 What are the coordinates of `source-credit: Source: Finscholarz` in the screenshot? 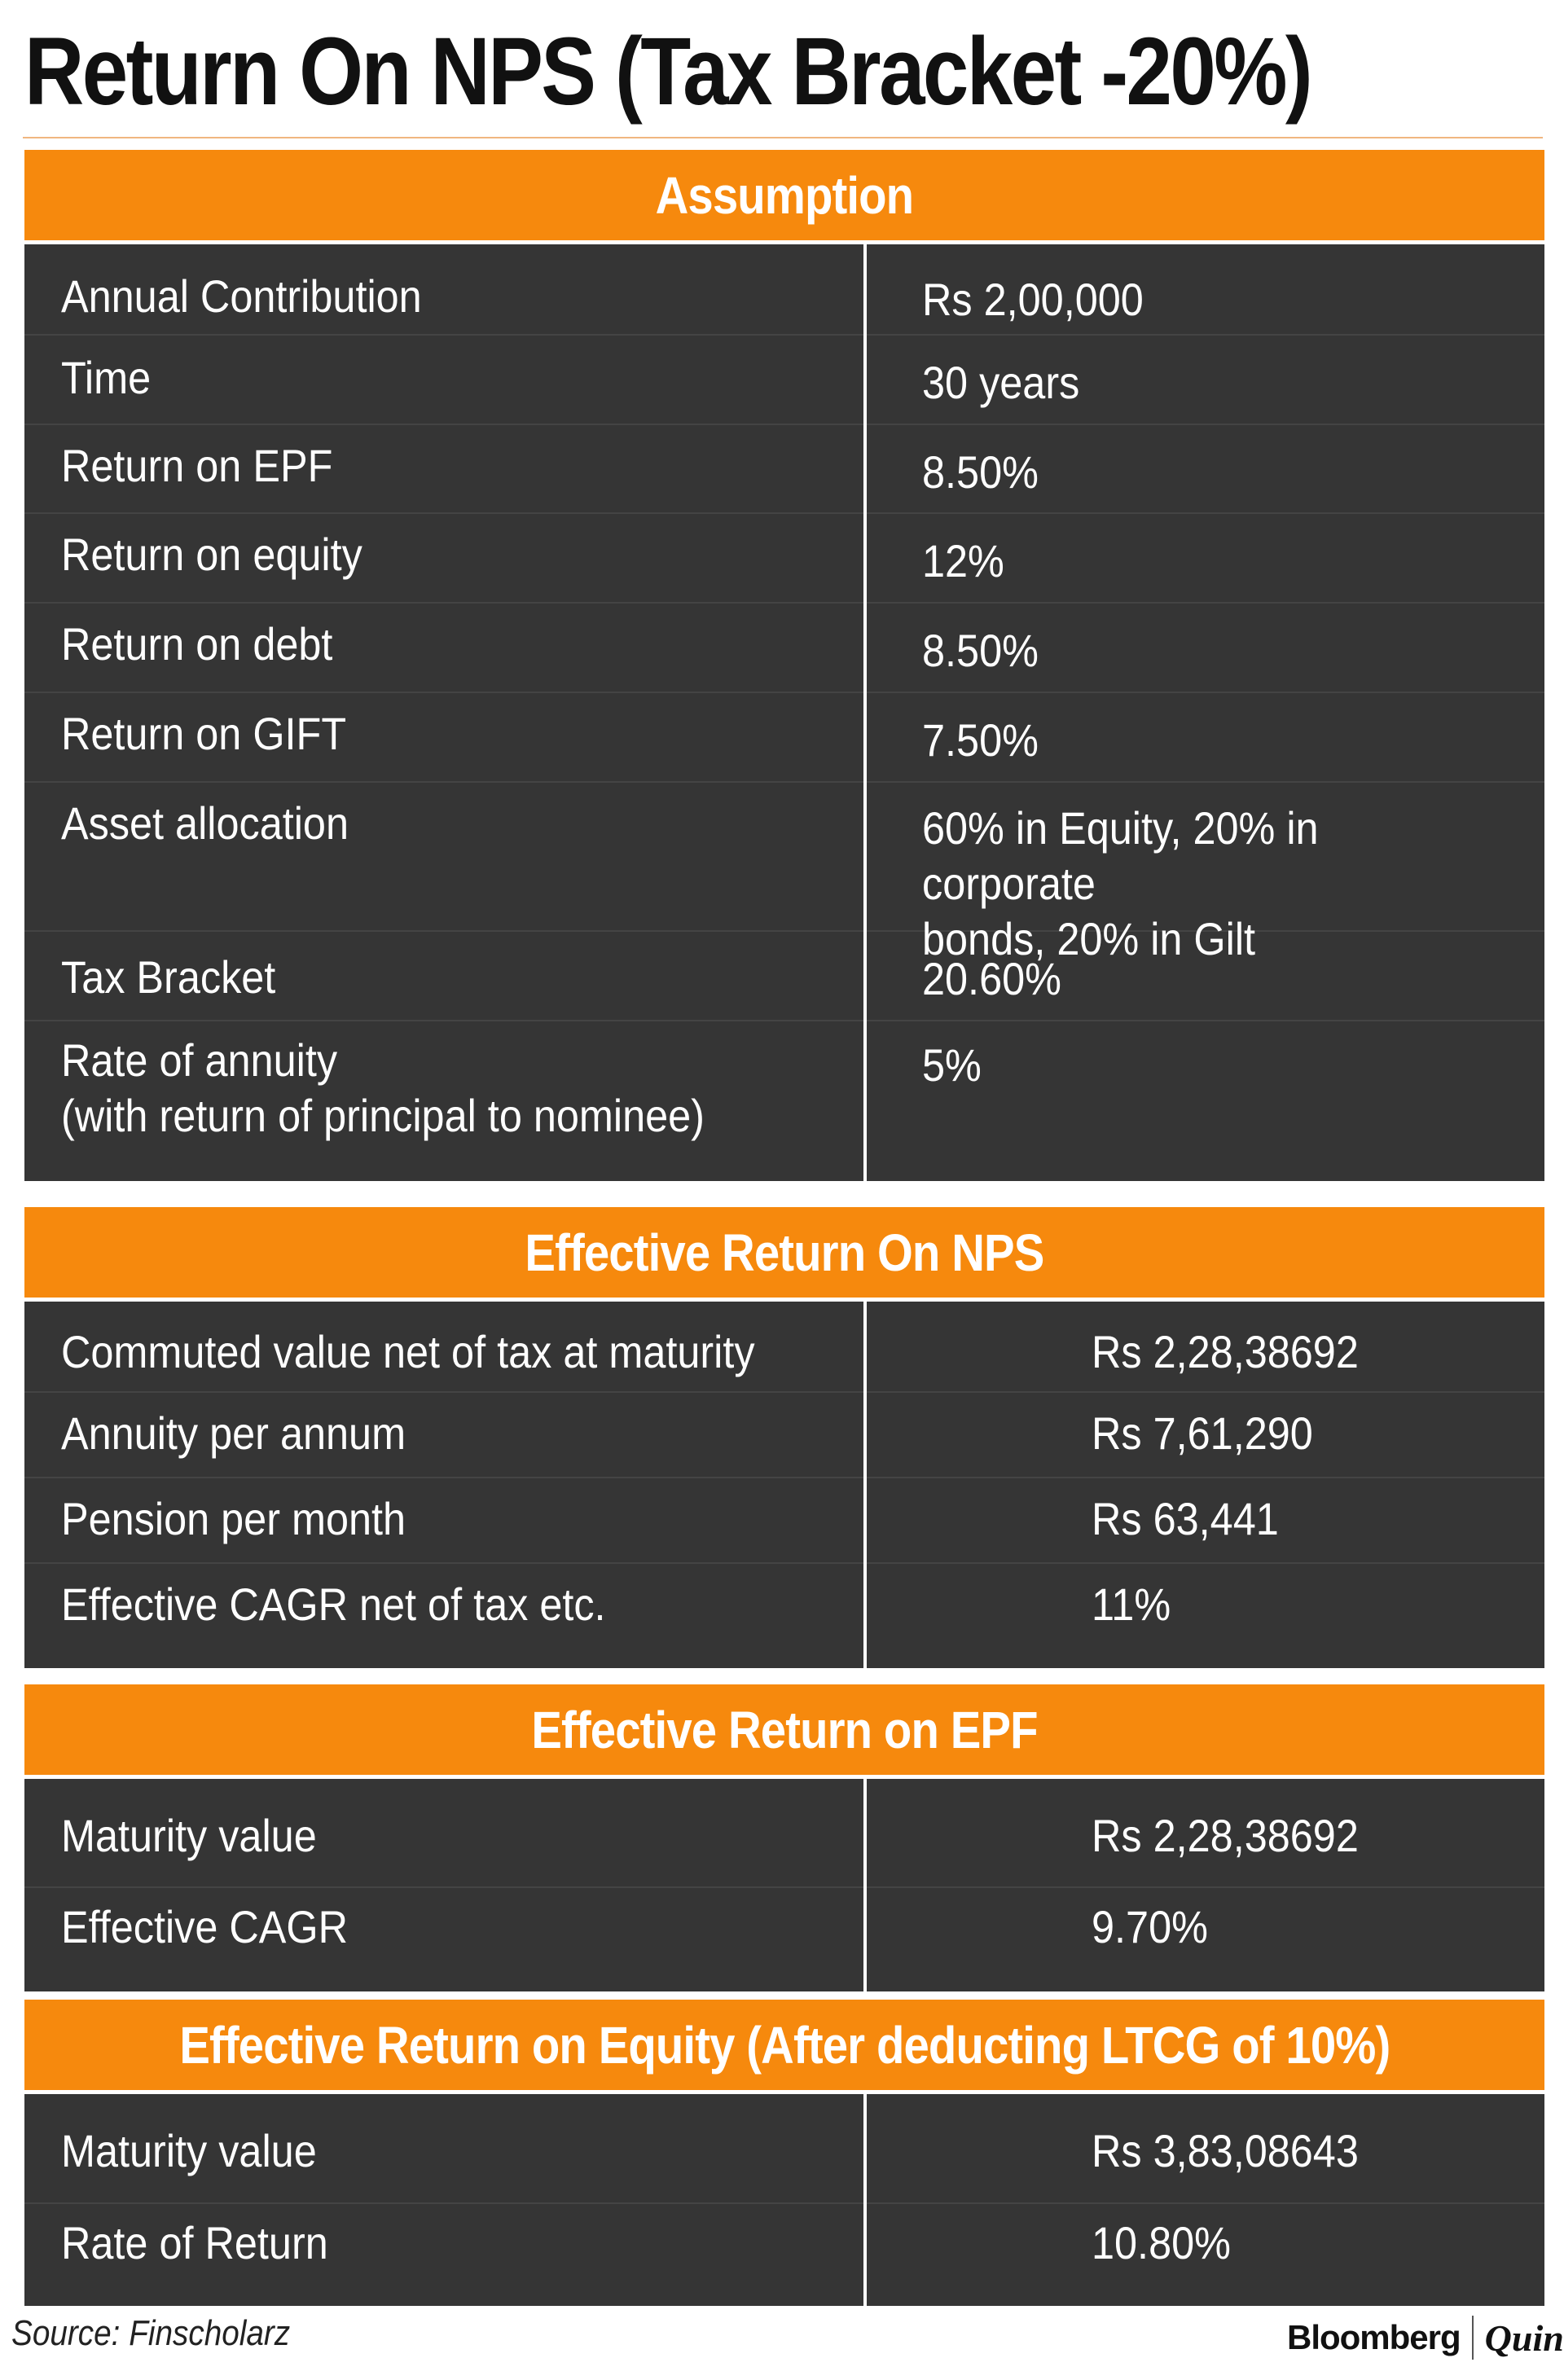 It's located at (169, 2334).